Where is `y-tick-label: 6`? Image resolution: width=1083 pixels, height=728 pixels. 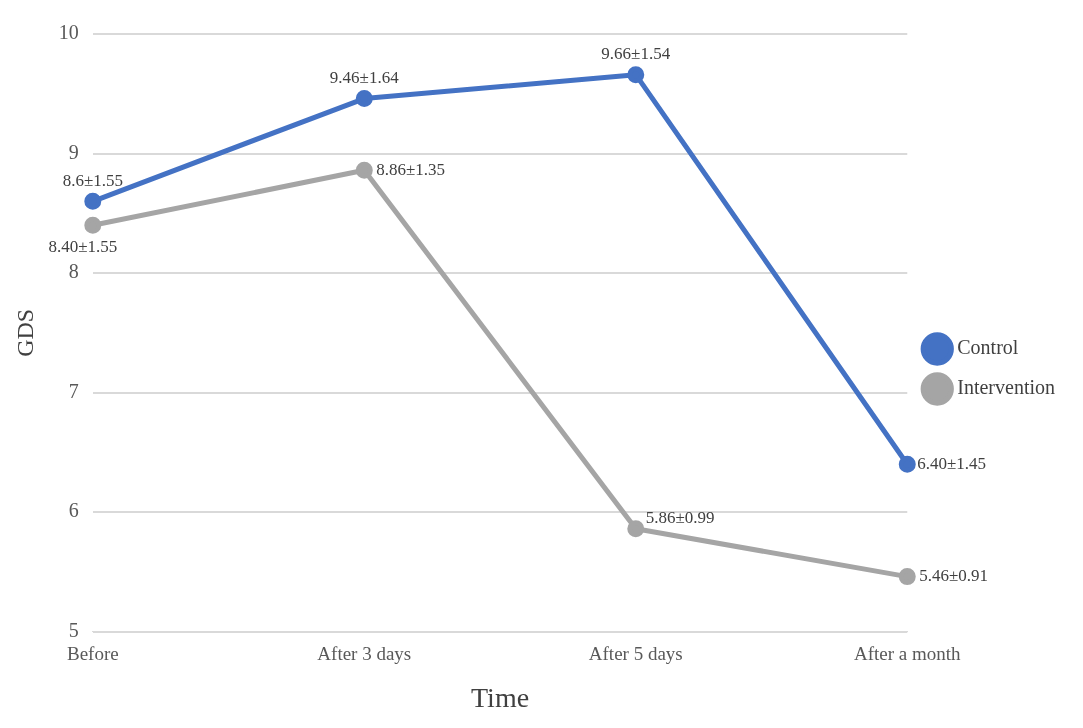 y-tick-label: 6 is located at coordinates (73, 510).